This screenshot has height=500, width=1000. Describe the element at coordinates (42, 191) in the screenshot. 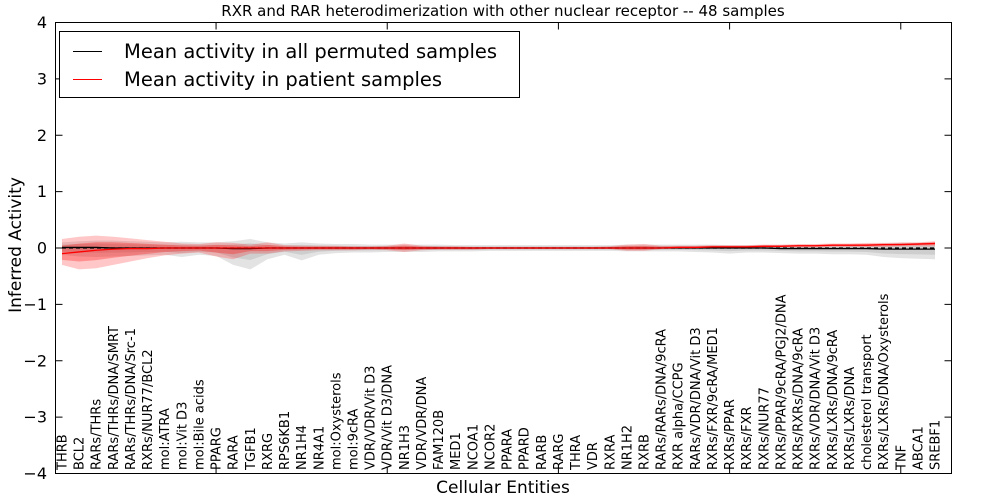

I see `y-tick-label: 1` at that location.